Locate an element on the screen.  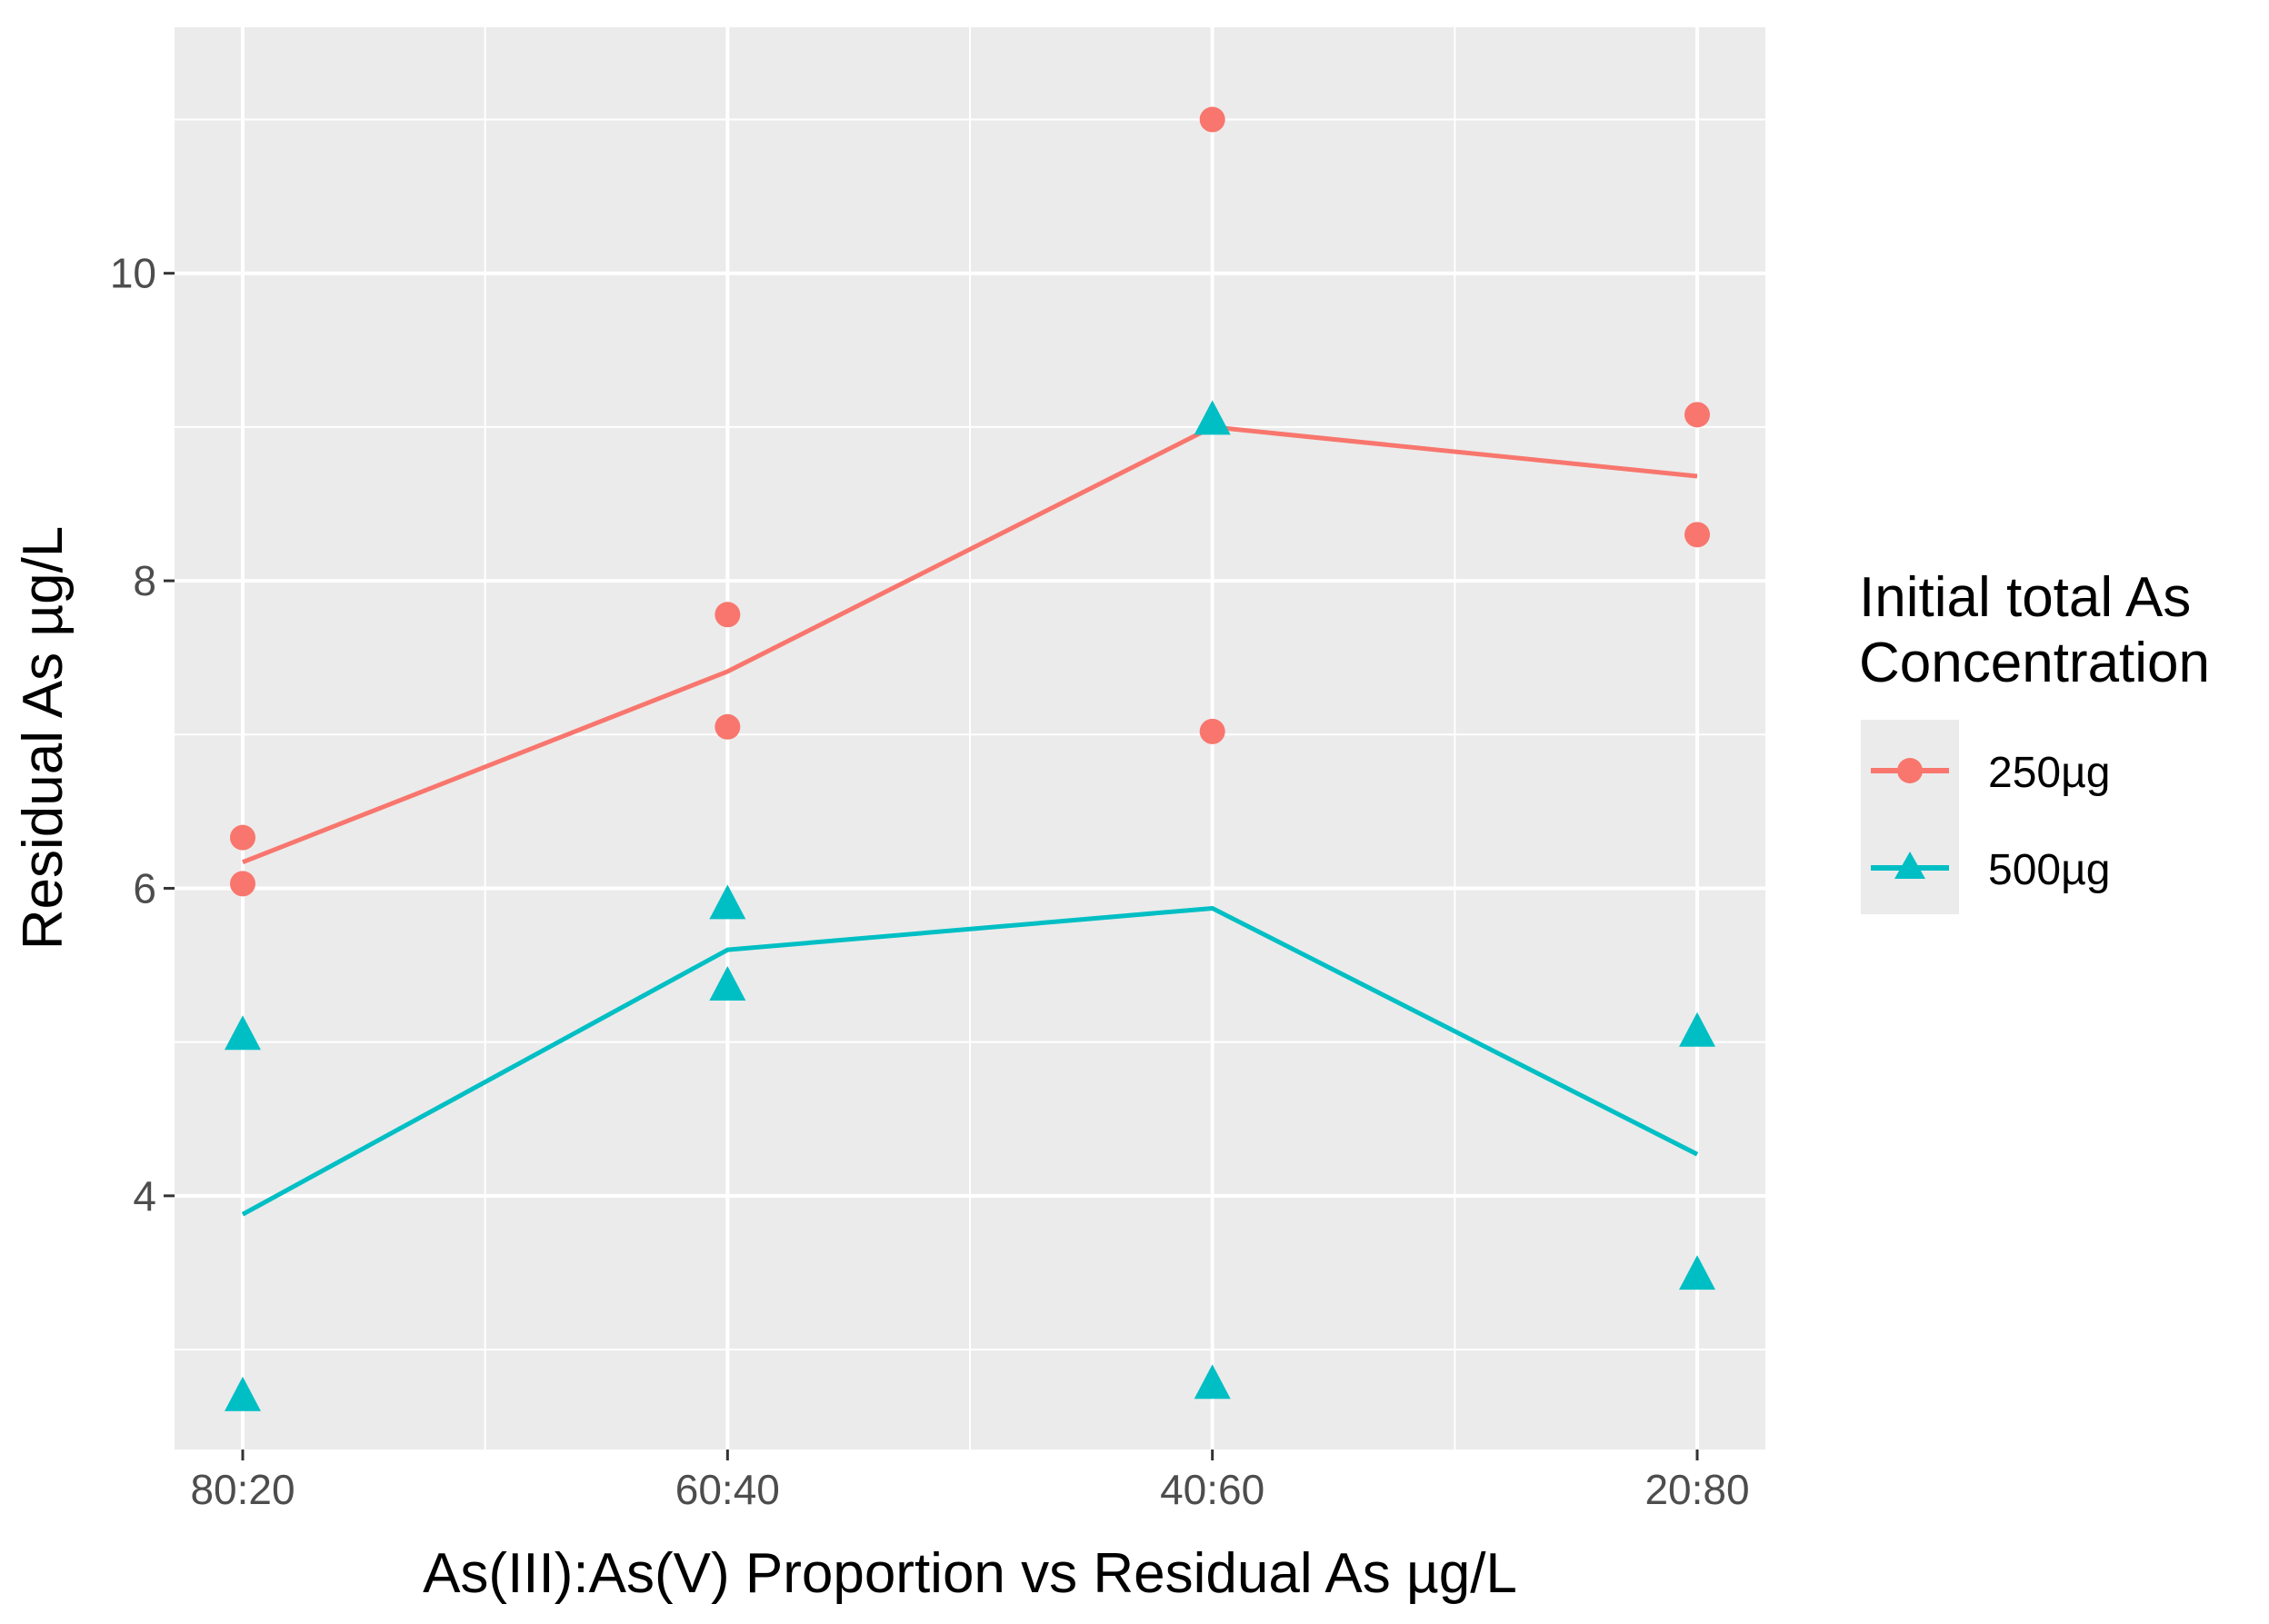
legend-key-background is located at coordinates (1910, 817).